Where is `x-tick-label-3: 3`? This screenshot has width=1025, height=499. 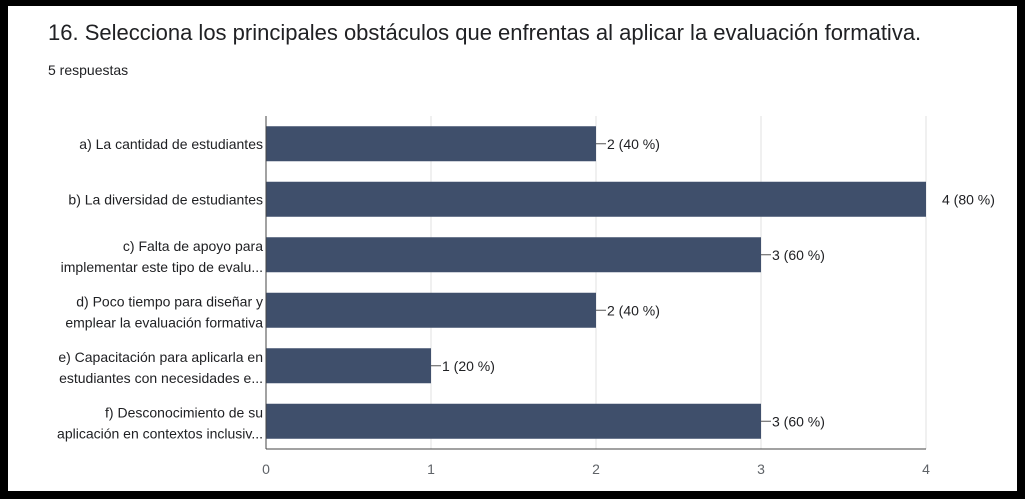
x-tick-label-3: 3 is located at coordinates (761, 469).